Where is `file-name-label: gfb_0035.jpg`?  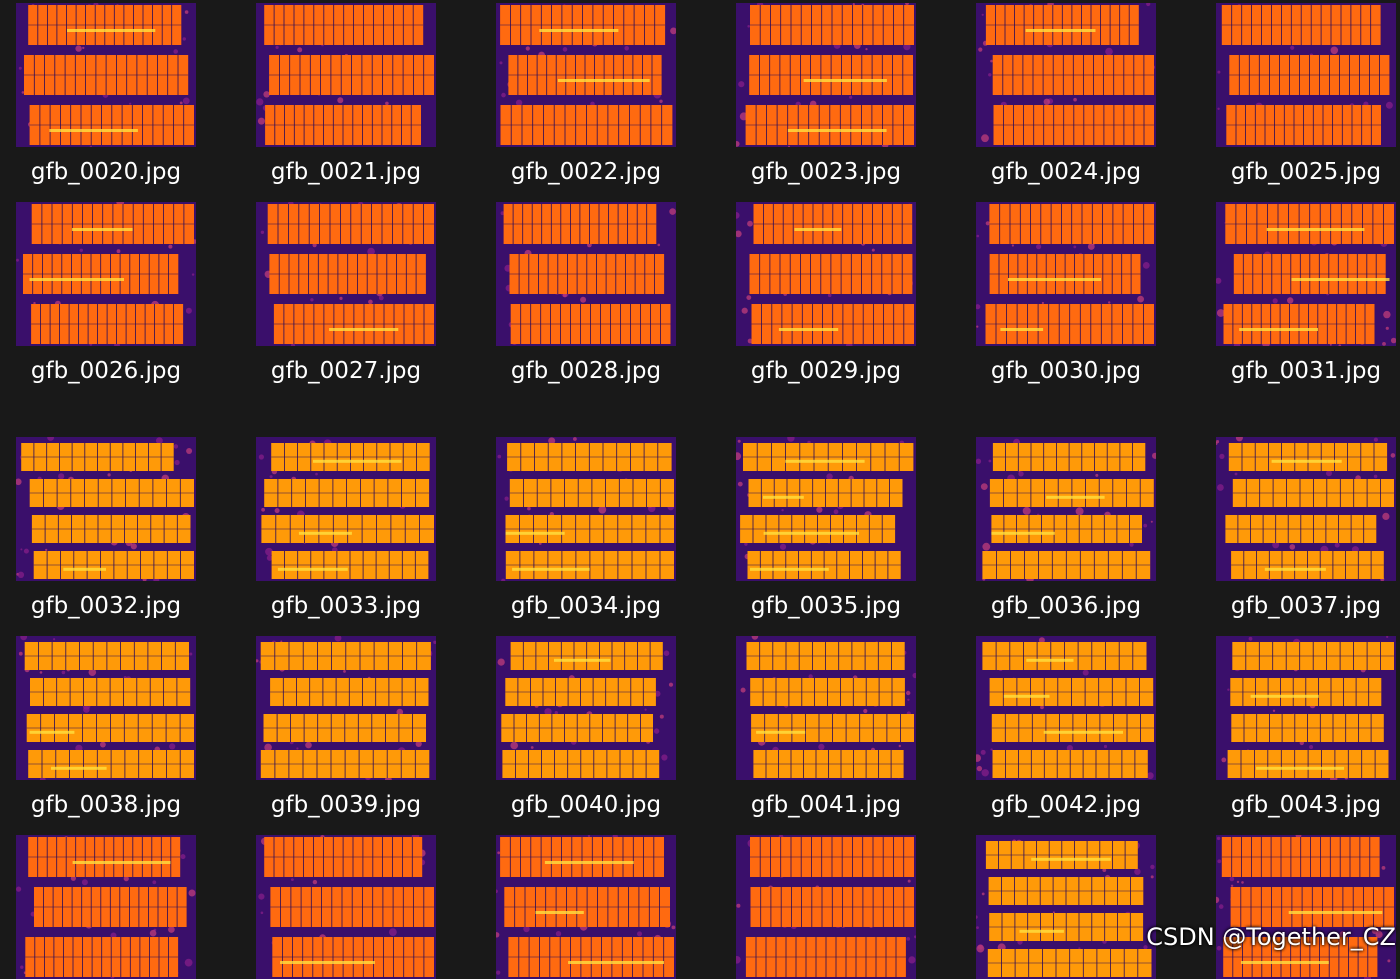
file-name-label: gfb_0035.jpg is located at coordinates (826, 606).